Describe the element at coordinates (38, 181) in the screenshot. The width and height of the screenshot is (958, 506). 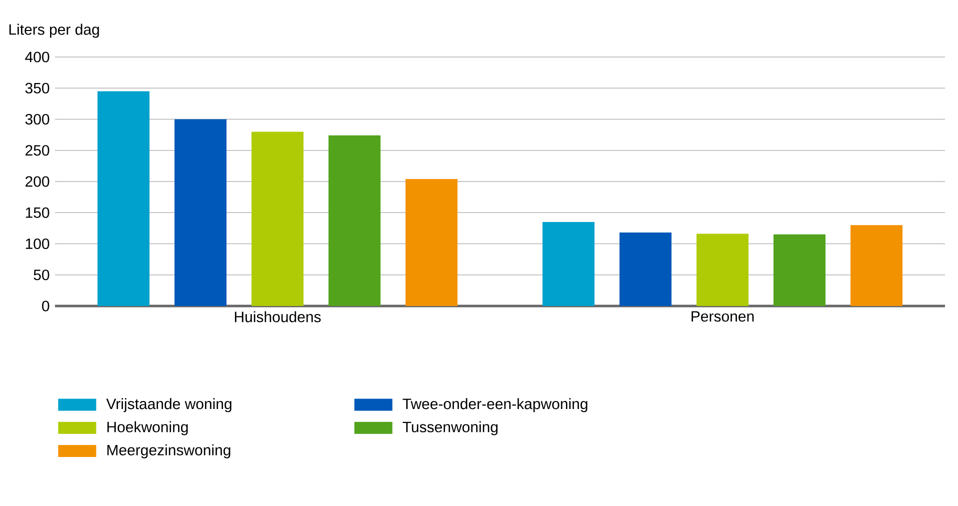
I see `y-tick-label: 200` at that location.